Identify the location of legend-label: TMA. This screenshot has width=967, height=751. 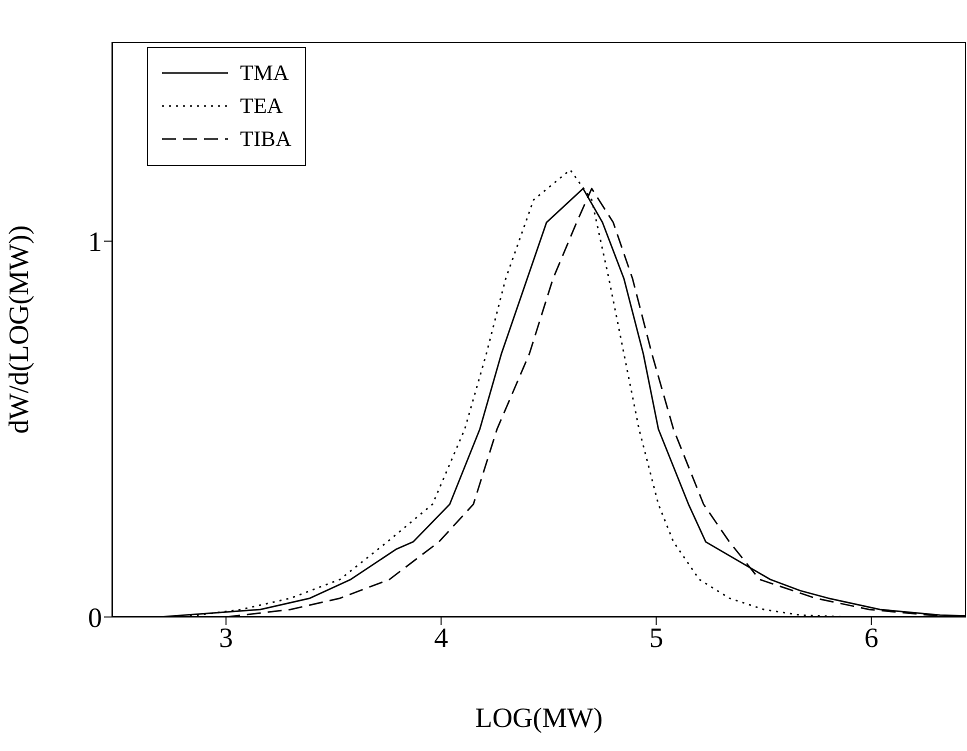
(264, 73).